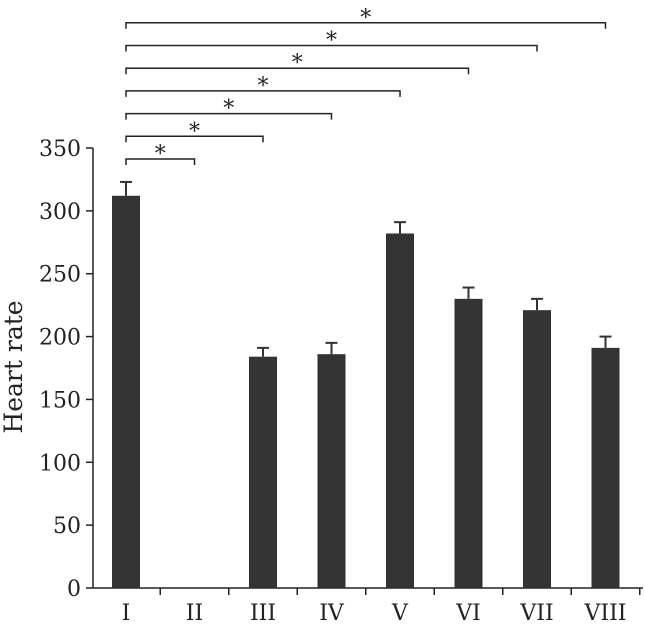 The width and height of the screenshot is (645, 629). I want to click on y-tick-label: 350, so click(60, 149).